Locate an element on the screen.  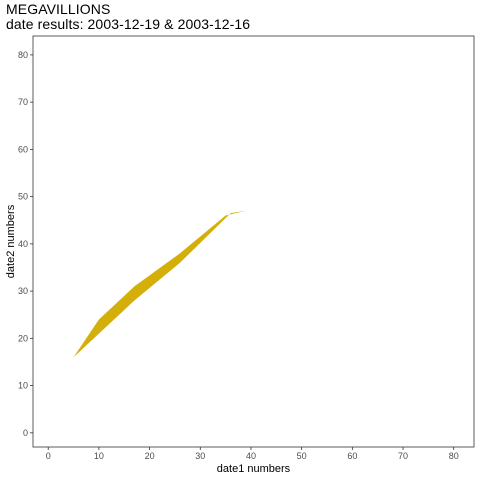
x-axis: 0 10 20 30 40 50 60 70 80 is located at coordinates (252, 454).